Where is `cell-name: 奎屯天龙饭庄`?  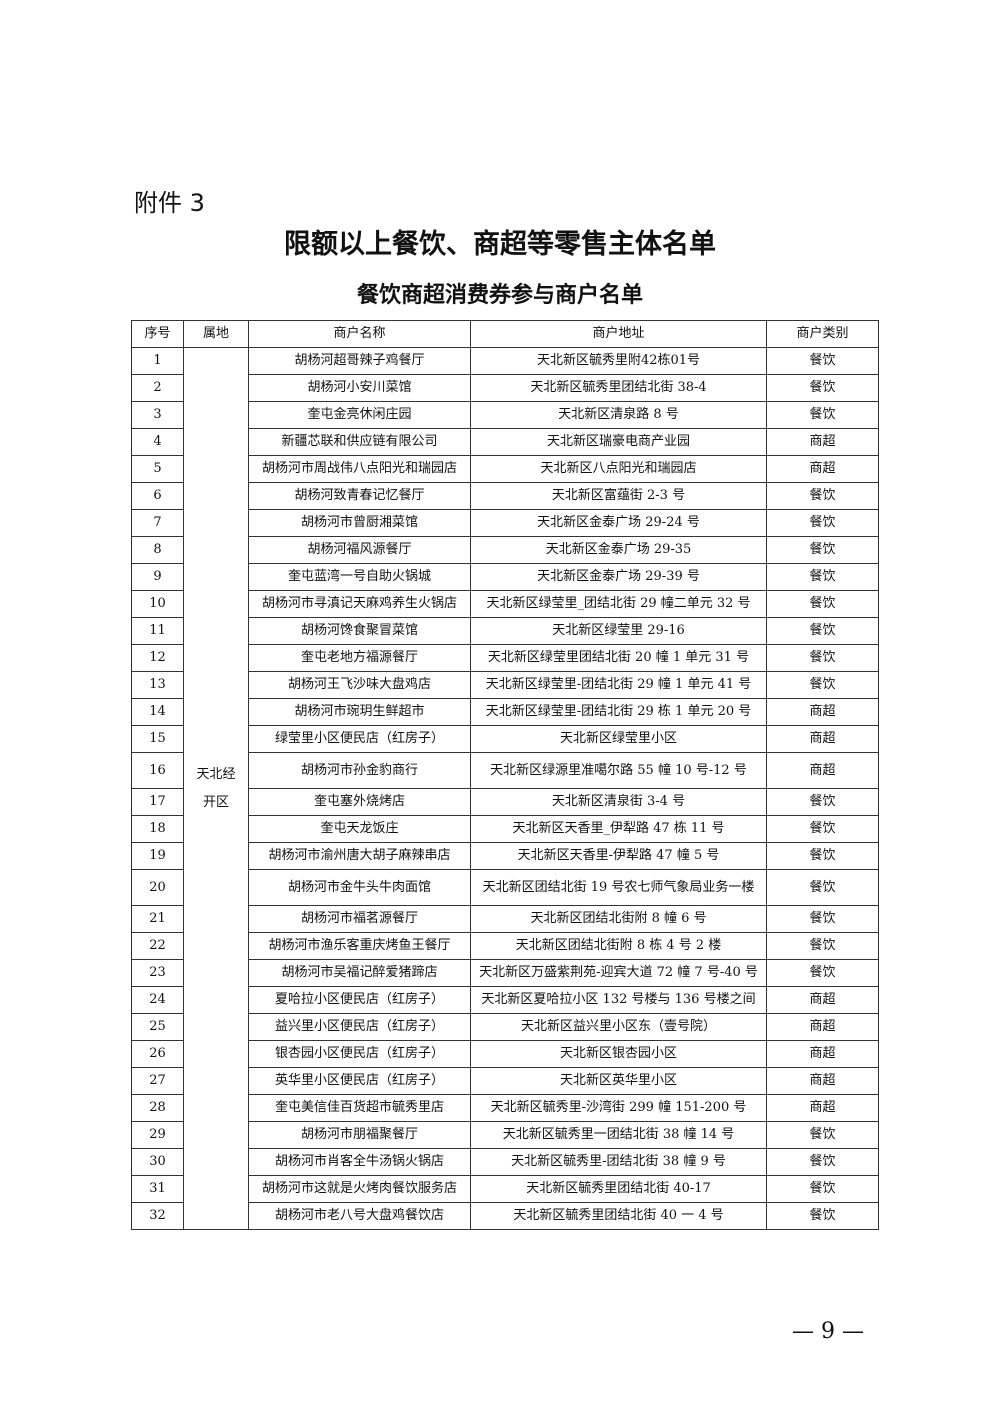 cell-name: 奎屯天龙饭庄 is located at coordinates (359, 829).